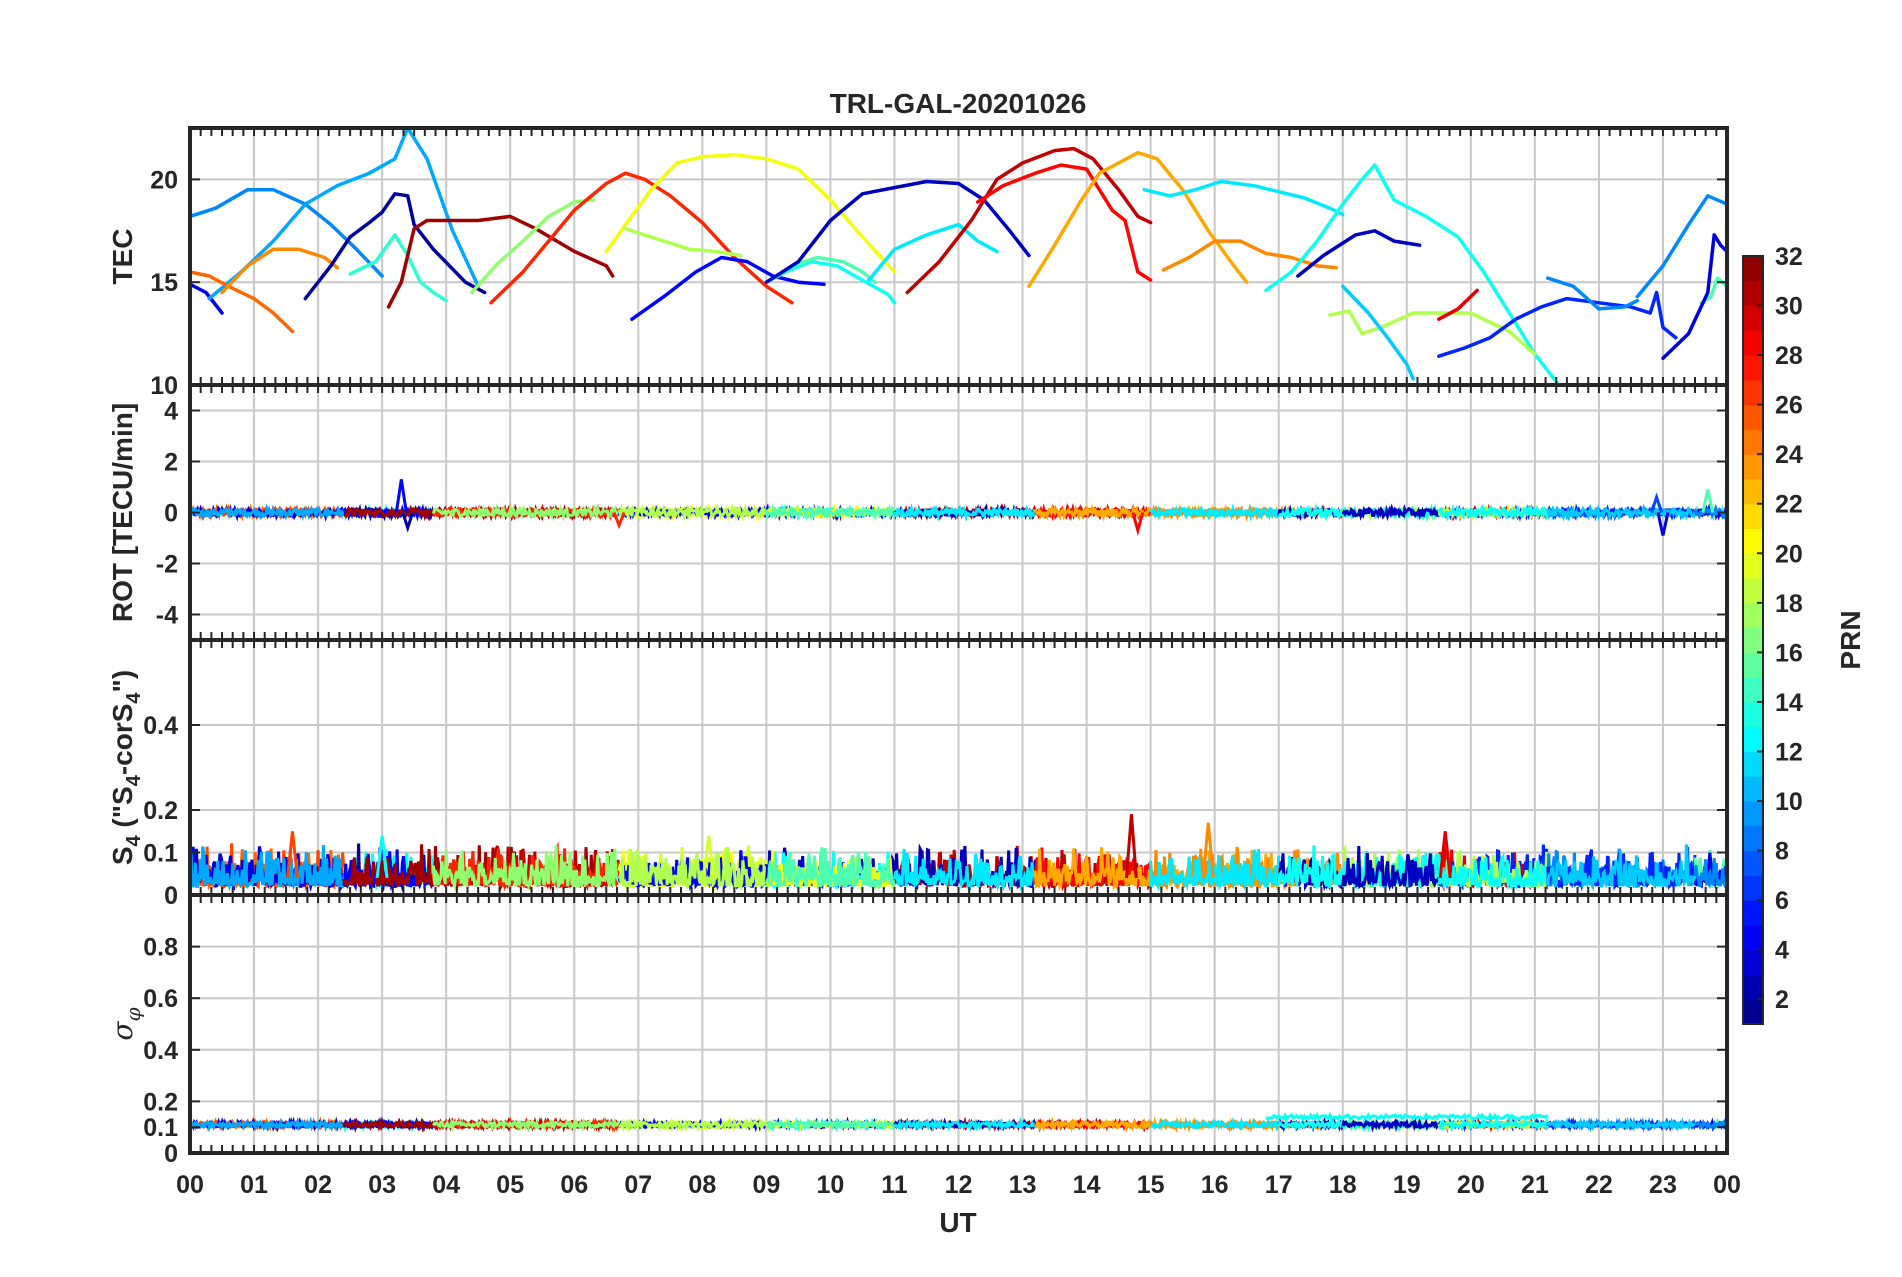 The width and height of the screenshot is (1902, 1277). What do you see at coordinates (382, 1185) in the screenshot?
I see `x-tick-label: 03` at bounding box center [382, 1185].